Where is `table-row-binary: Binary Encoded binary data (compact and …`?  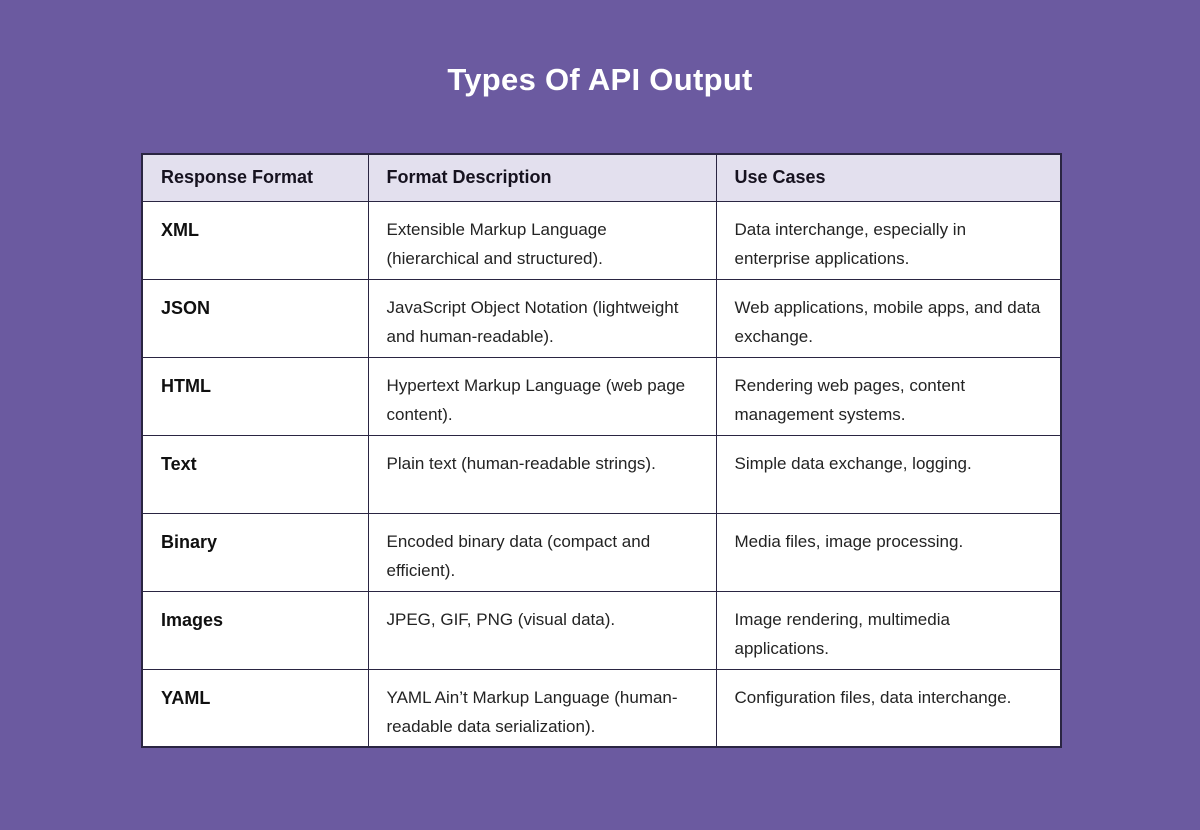 table-row-binary: Binary Encoded binary data (compact and … is located at coordinates (601, 552).